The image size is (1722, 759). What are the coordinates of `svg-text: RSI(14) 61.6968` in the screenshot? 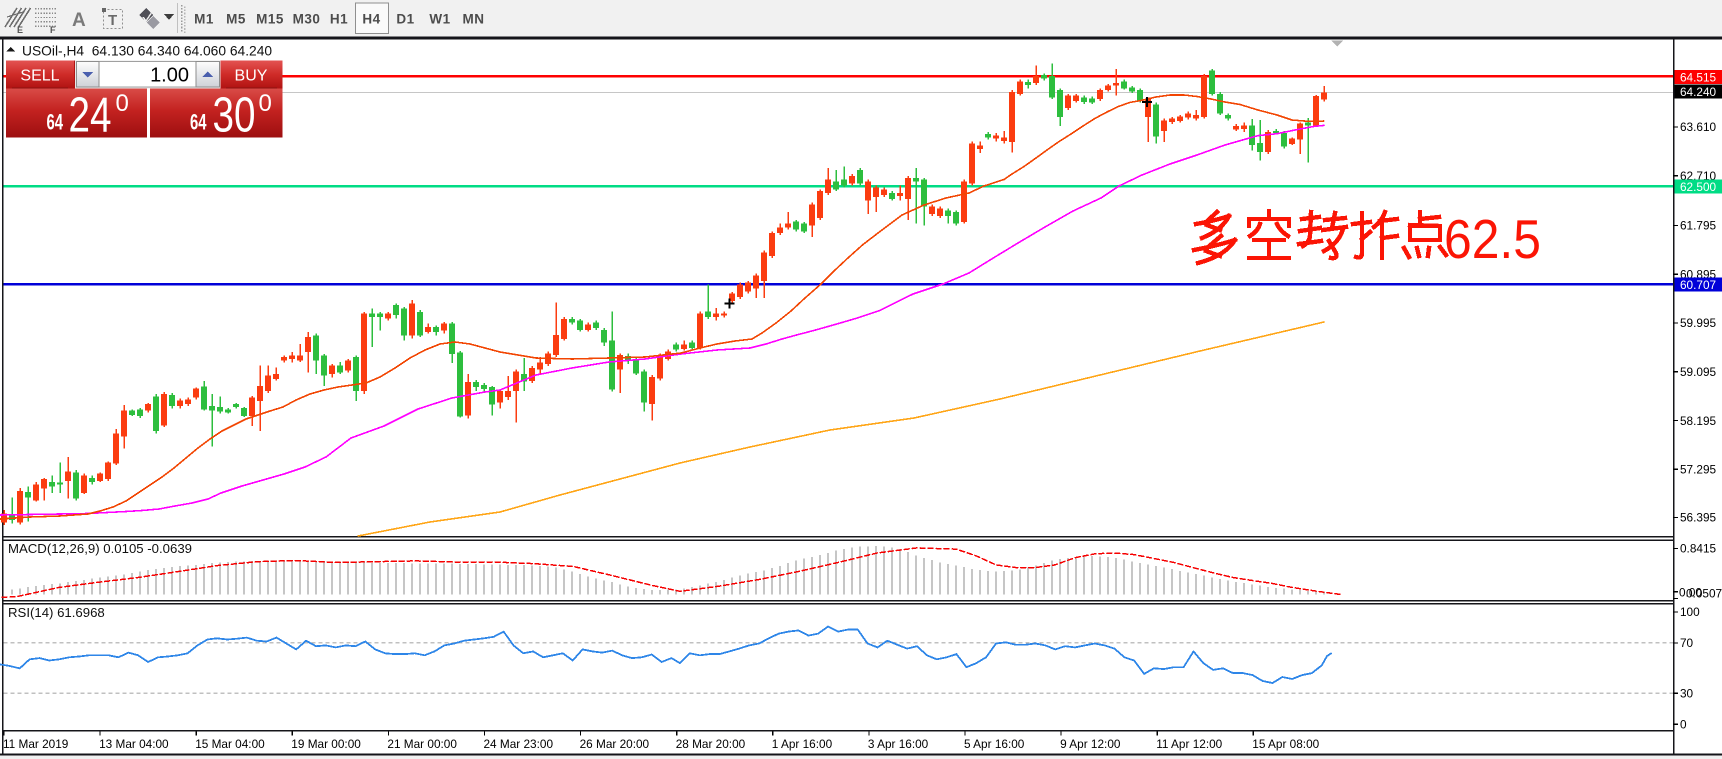 It's located at (56, 612).